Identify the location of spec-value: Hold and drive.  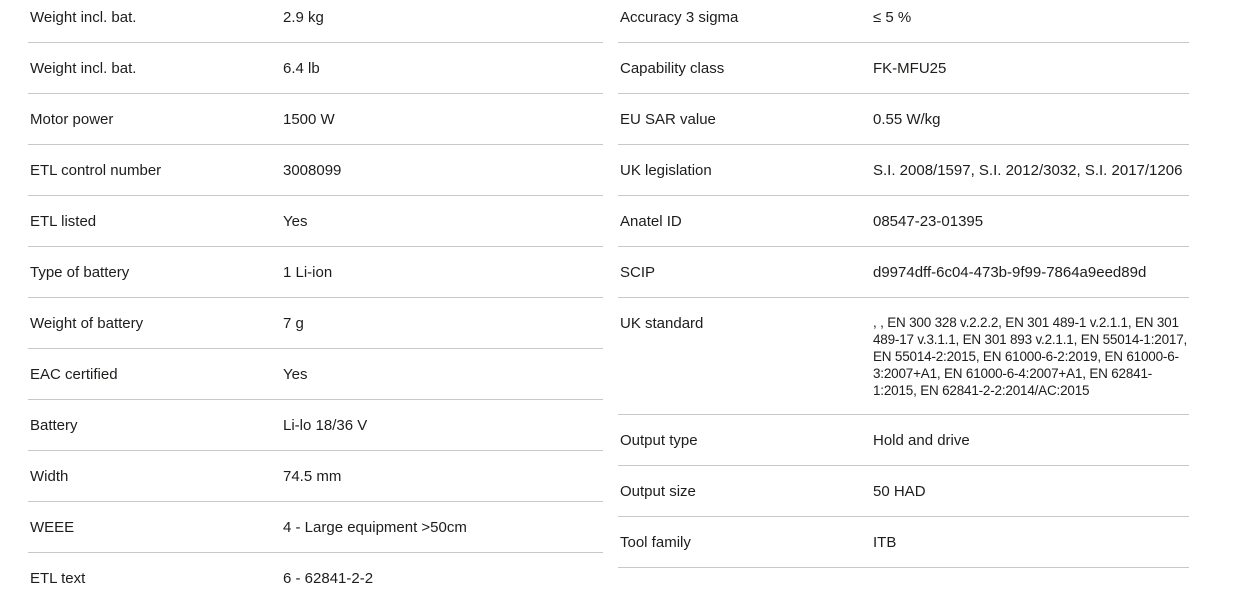
(921, 440).